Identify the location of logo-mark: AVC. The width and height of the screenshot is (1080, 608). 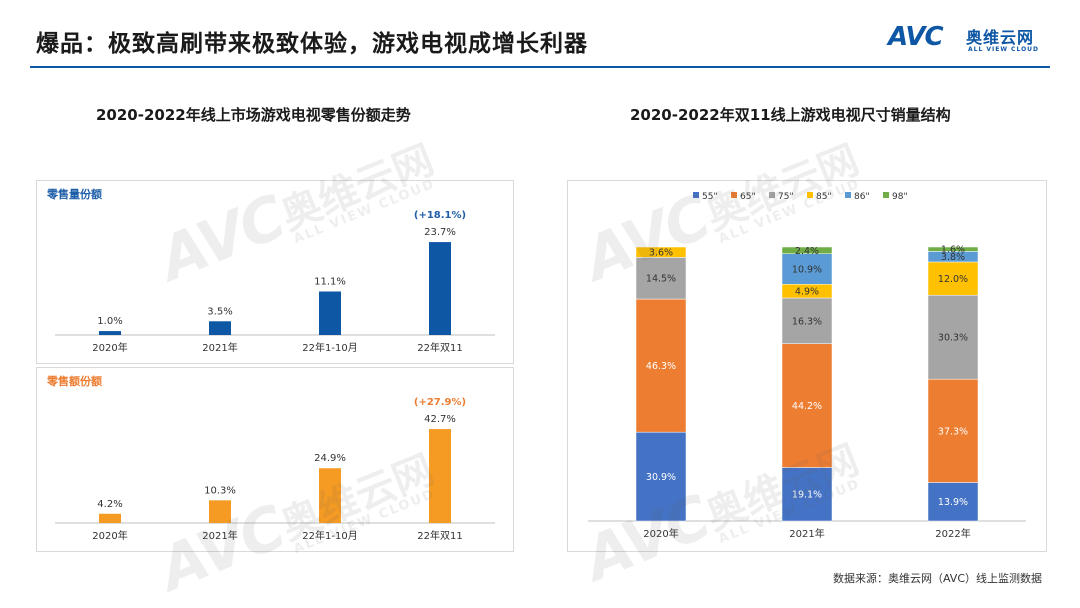
(916, 37).